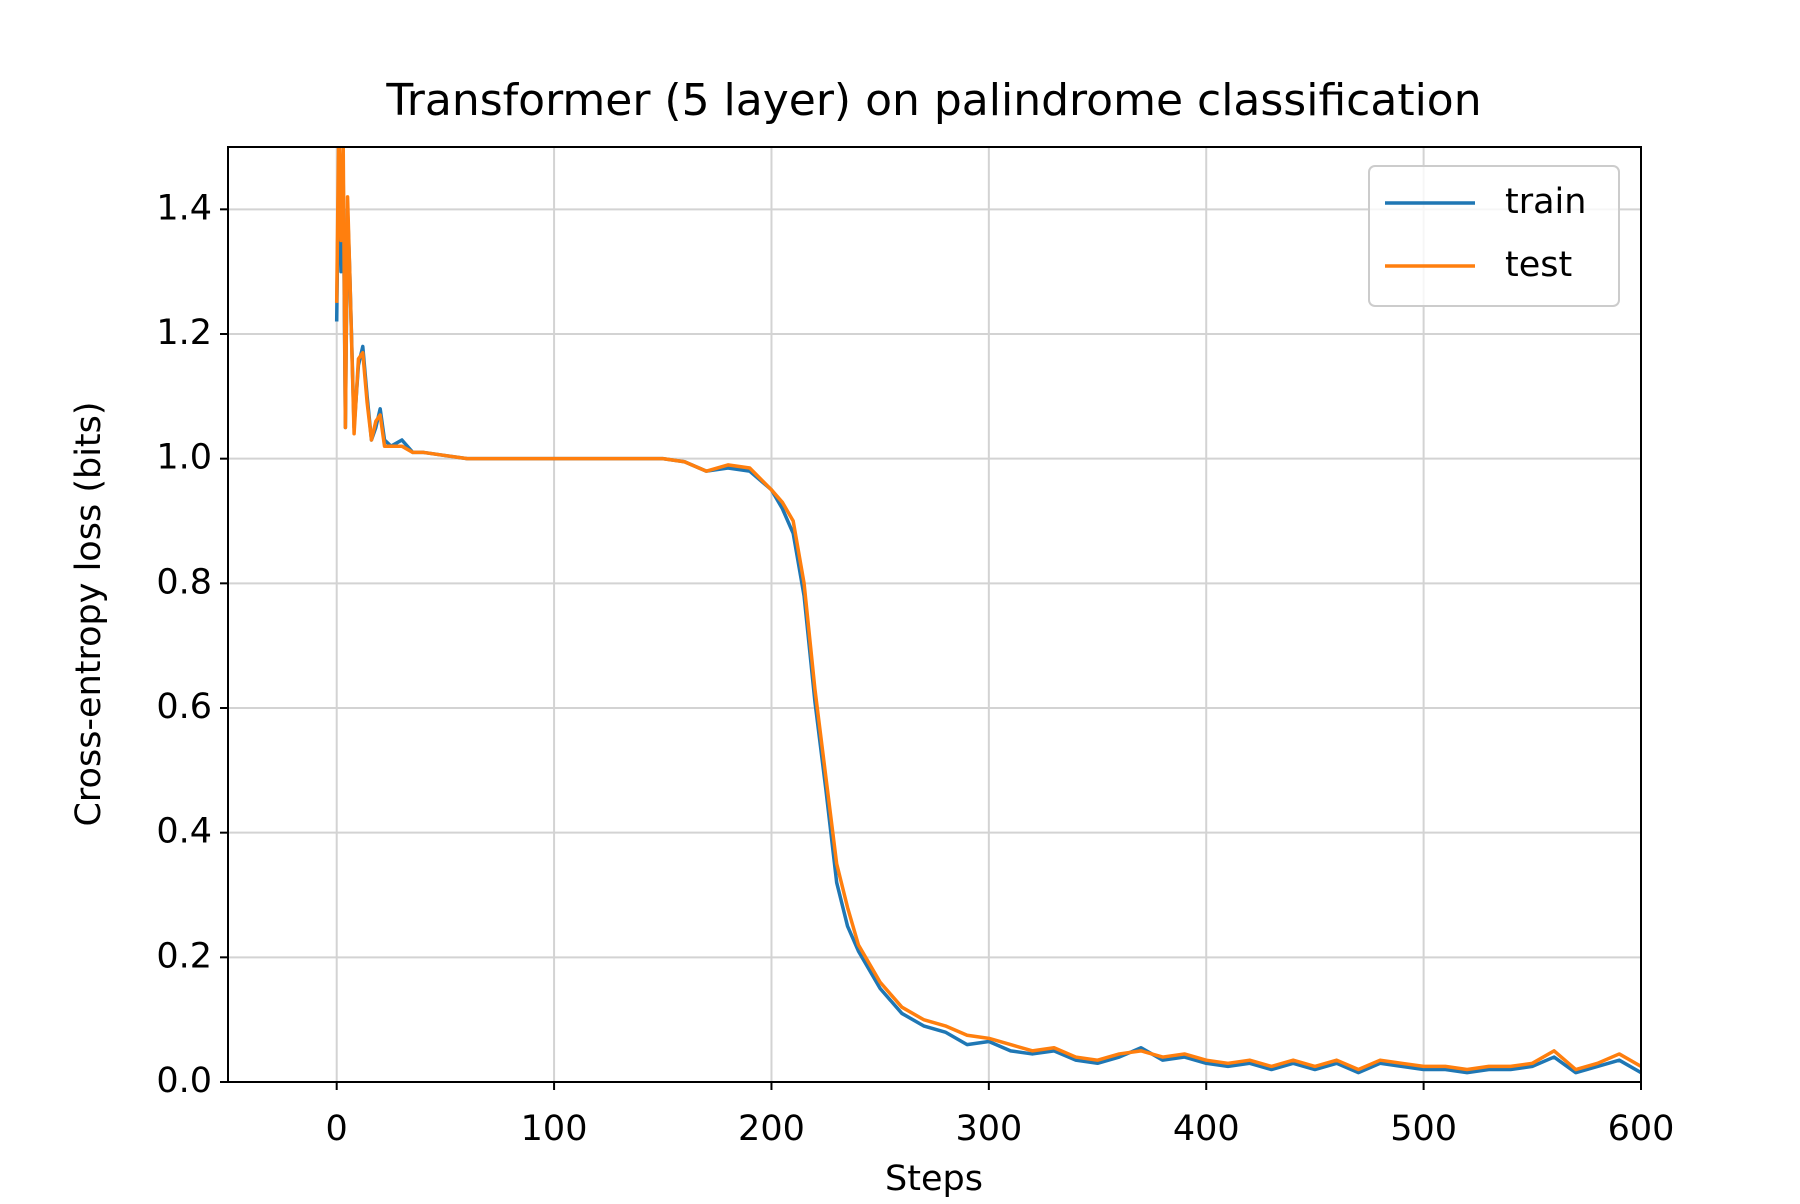 Image resolution: width=1800 pixels, height=1204 pixels. What do you see at coordinates (1423, 1129) in the screenshot?
I see `x-tick-label: 500` at bounding box center [1423, 1129].